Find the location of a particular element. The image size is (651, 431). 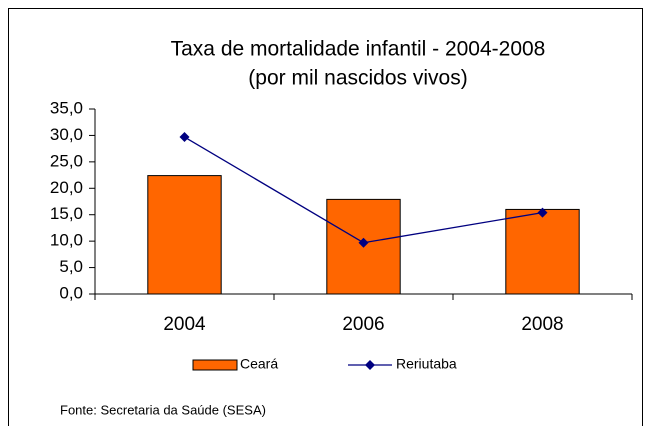

y-tick-label: 15,0 is located at coordinates (66, 213).